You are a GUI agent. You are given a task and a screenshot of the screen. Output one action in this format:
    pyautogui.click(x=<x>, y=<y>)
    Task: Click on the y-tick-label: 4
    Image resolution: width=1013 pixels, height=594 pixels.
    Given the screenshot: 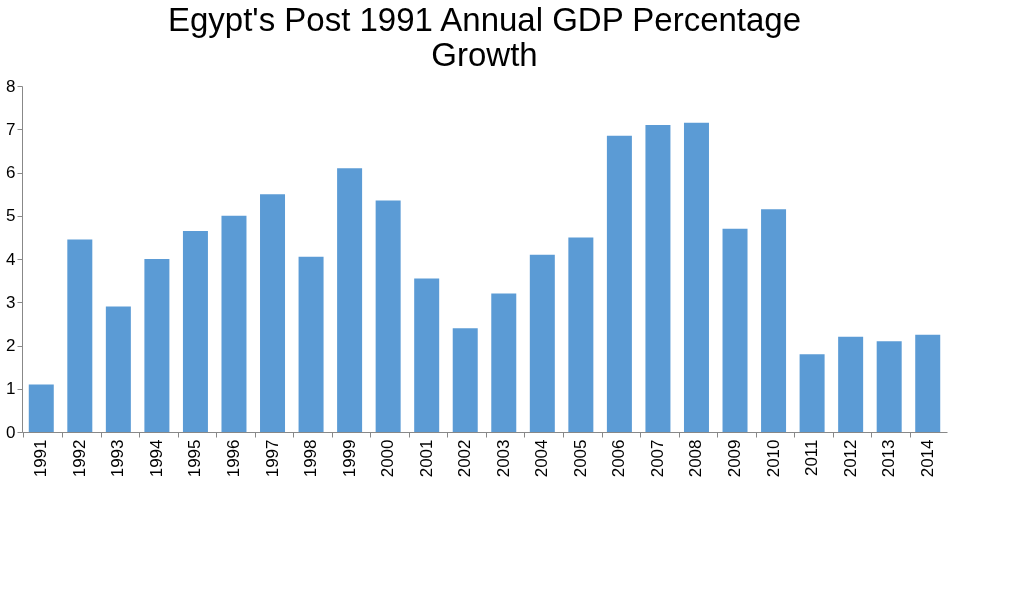 What is the action you would take?
    pyautogui.click(x=11, y=259)
    